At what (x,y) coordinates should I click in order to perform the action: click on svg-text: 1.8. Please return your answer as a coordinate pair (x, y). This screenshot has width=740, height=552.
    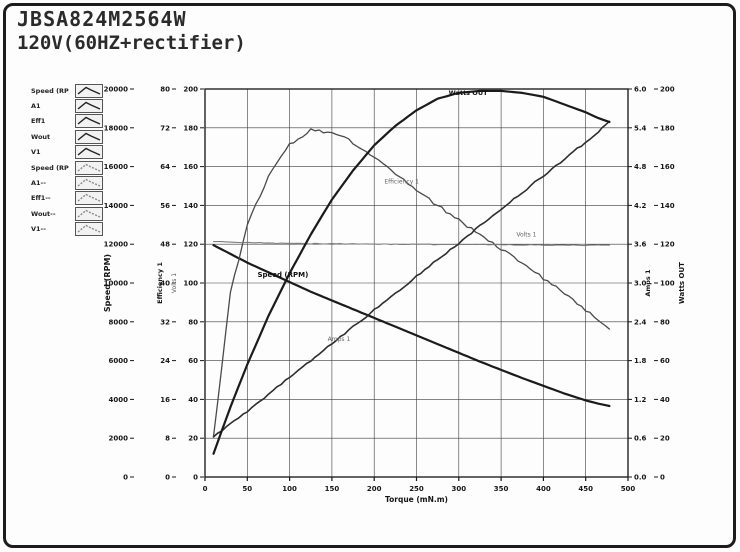
    Looking at the image, I should click on (640, 361).